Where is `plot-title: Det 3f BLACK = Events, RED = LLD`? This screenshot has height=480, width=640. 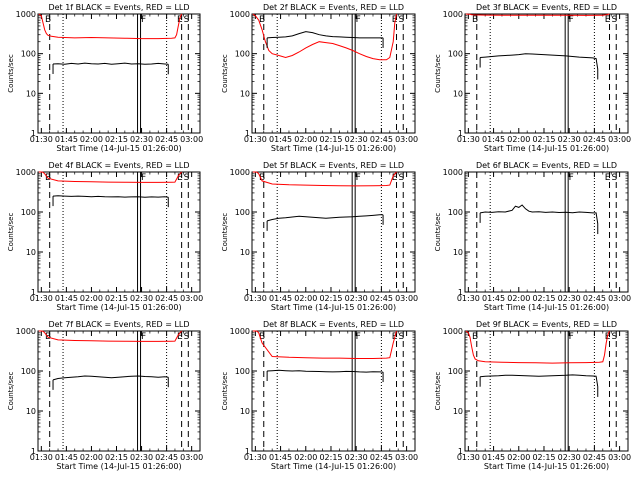
plot-title: Det 3f BLACK = Events, RED = LLD is located at coordinates (546, 7).